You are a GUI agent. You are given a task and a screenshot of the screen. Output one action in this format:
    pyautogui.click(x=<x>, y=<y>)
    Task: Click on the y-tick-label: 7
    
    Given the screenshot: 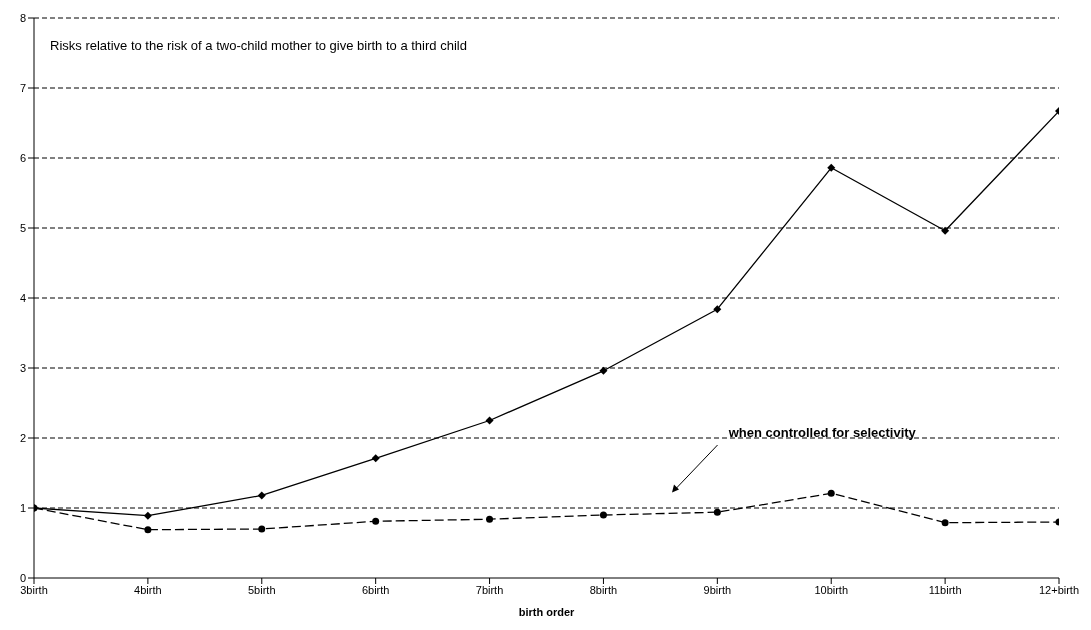 What is the action you would take?
    pyautogui.click(x=22, y=87)
    